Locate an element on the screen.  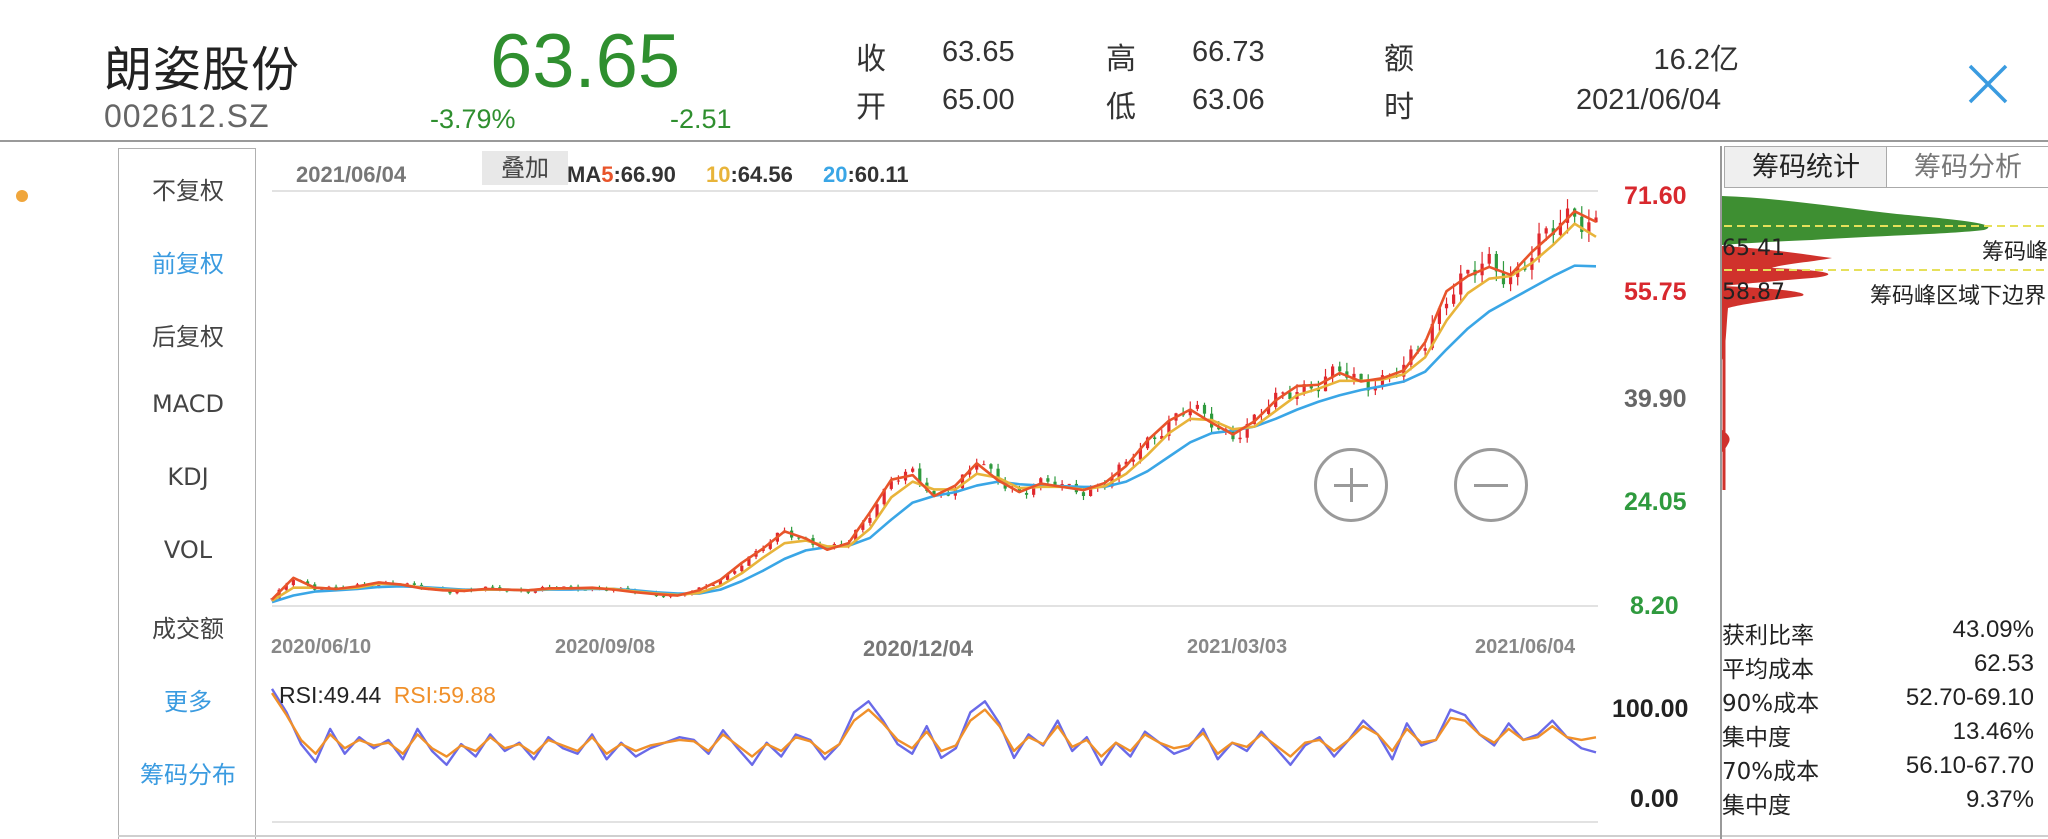
high-value: 66.73 is located at coordinates (1228, 52).